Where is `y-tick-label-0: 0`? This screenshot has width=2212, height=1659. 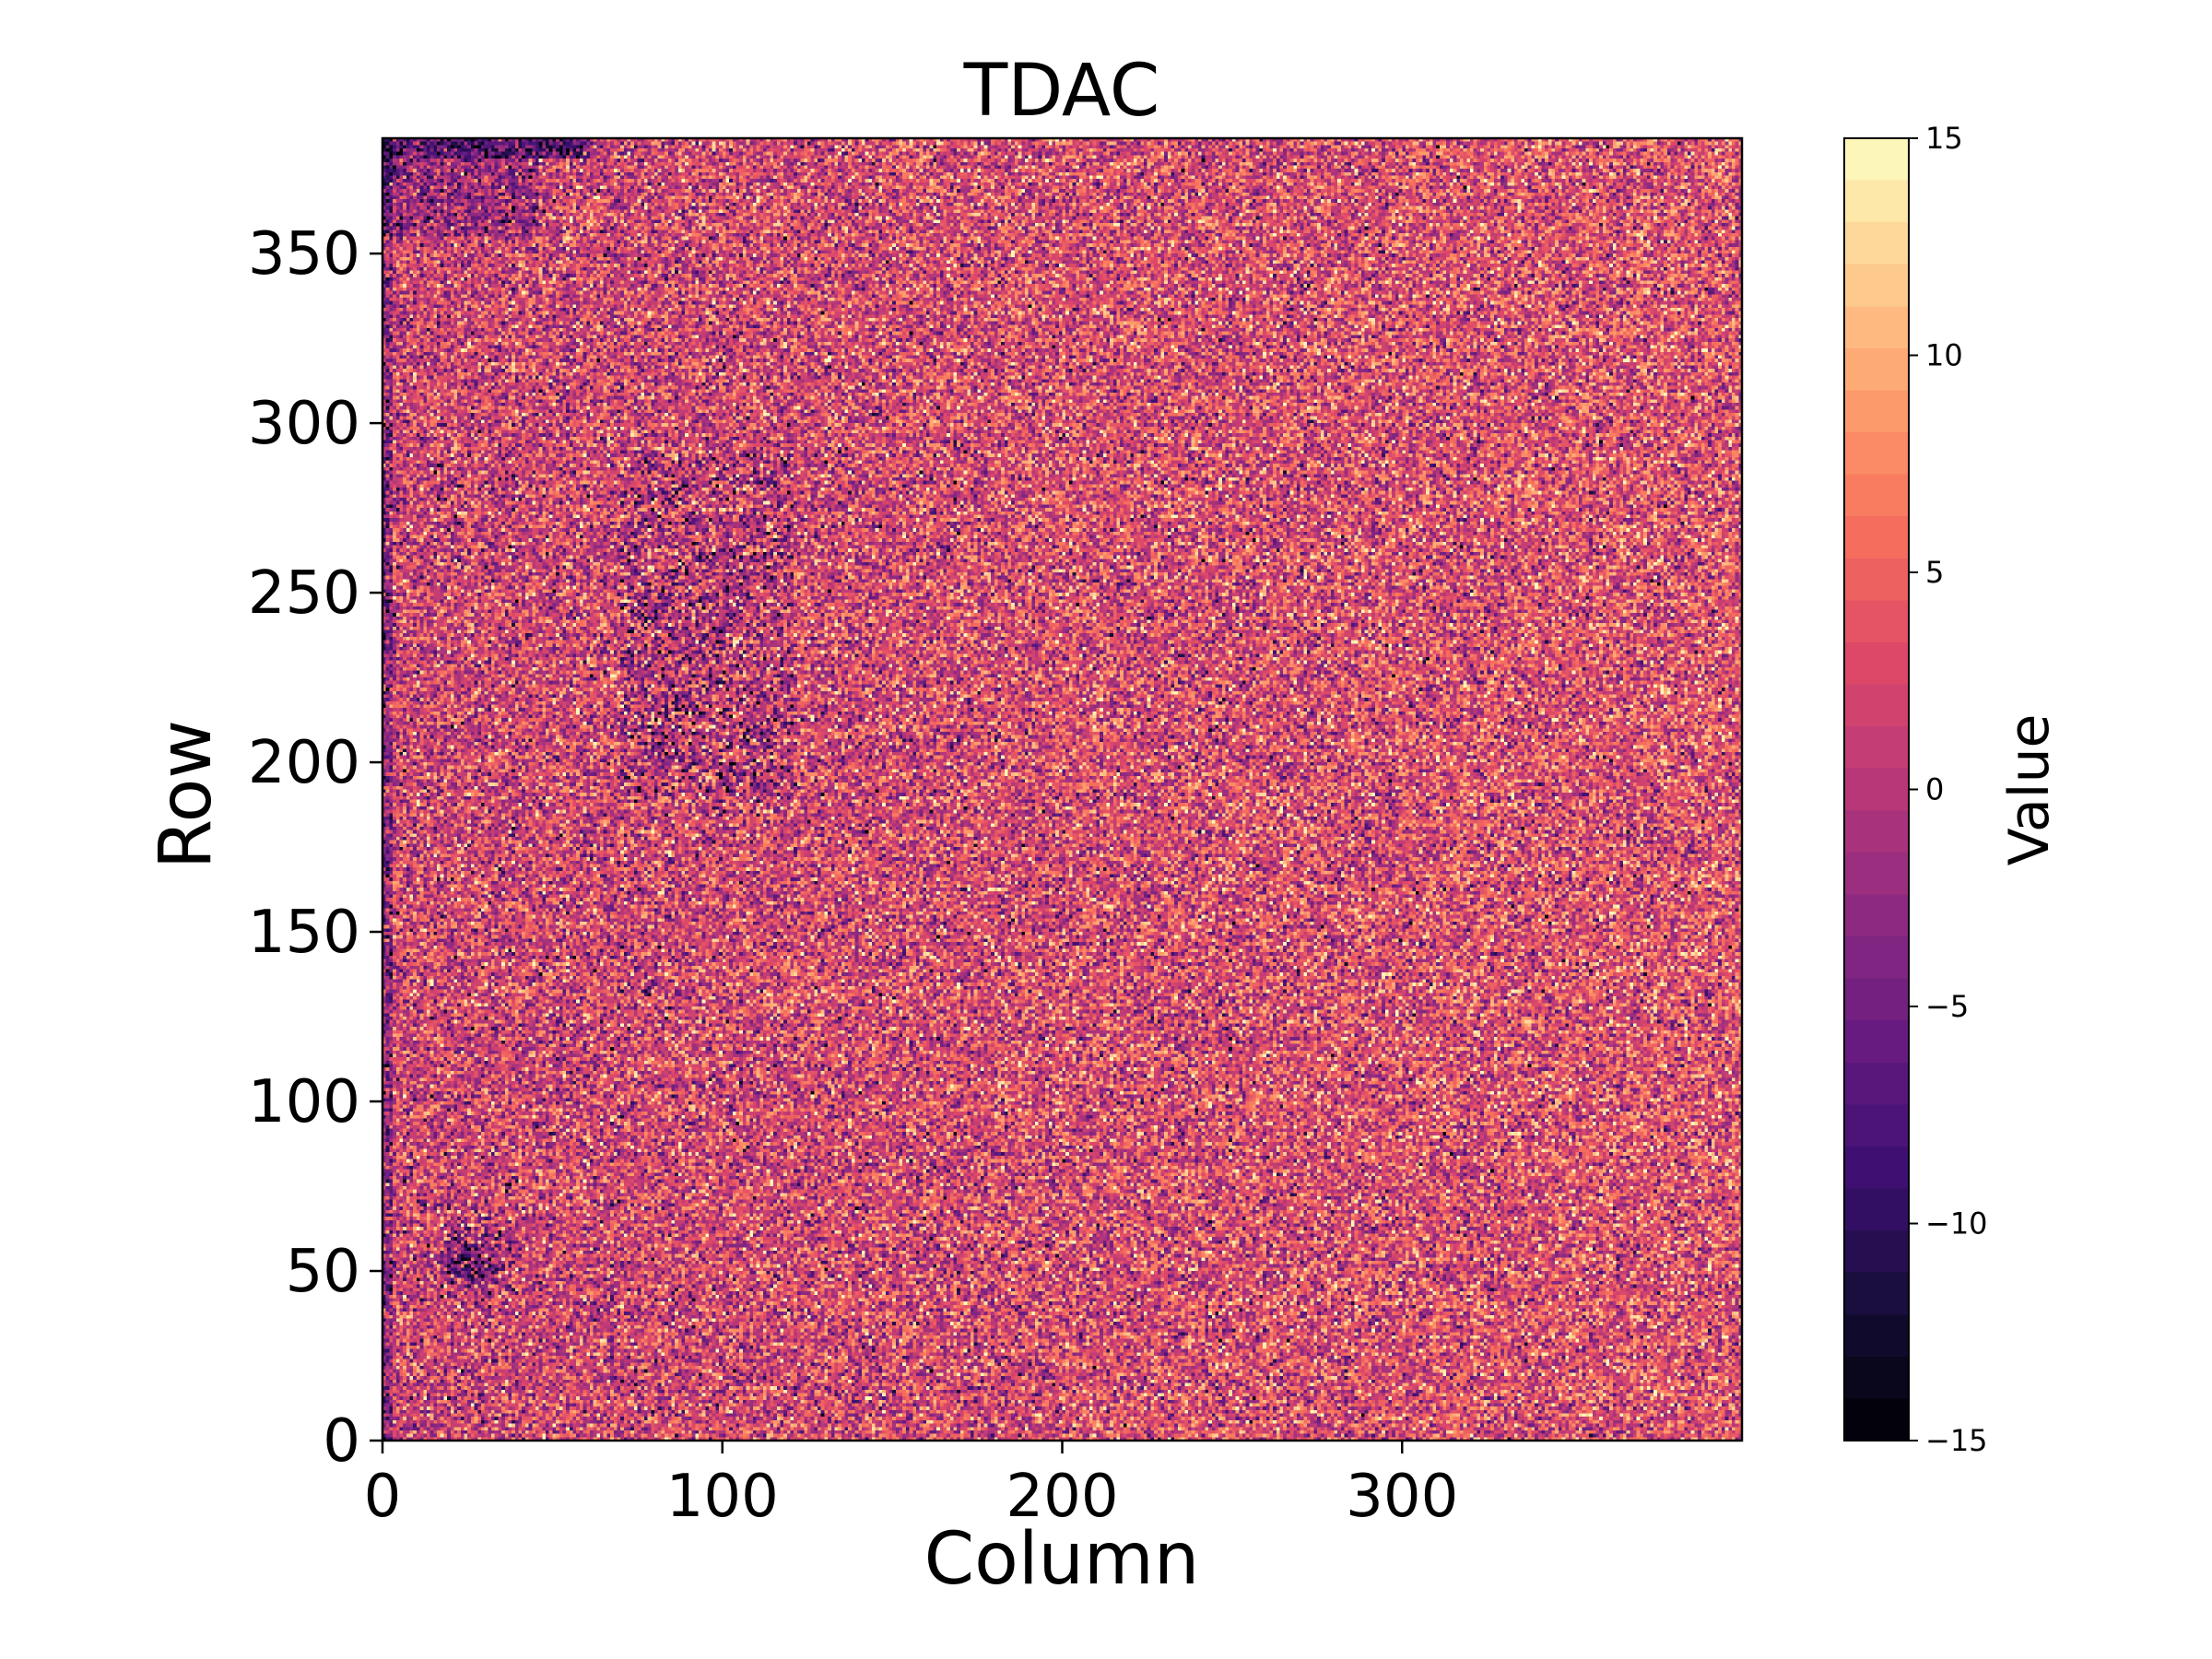
y-tick-label-0: 0 is located at coordinates (341, 1441).